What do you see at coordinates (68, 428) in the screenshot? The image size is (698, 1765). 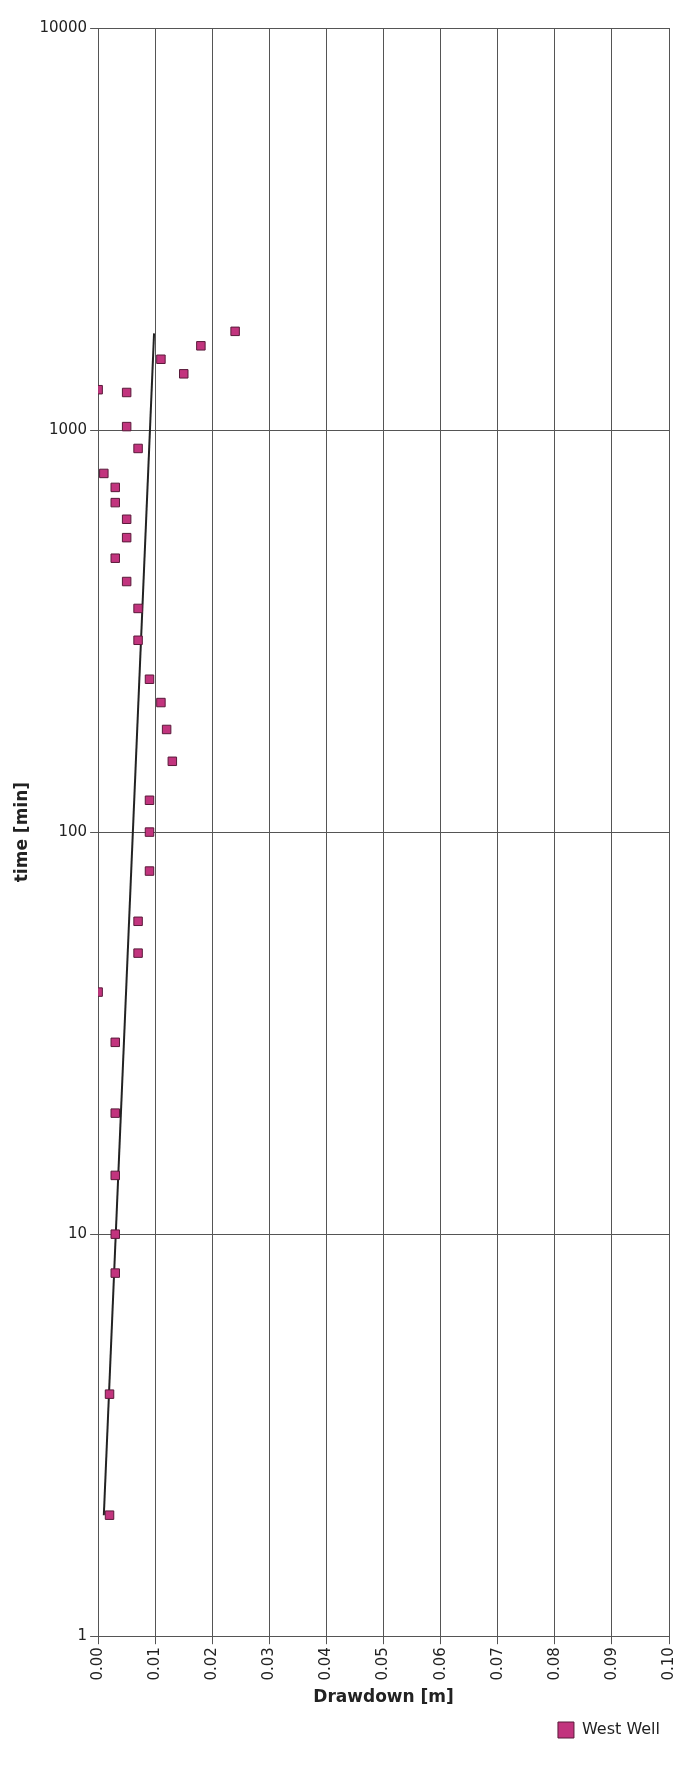 I see `y-tick-label: 1000` at bounding box center [68, 428].